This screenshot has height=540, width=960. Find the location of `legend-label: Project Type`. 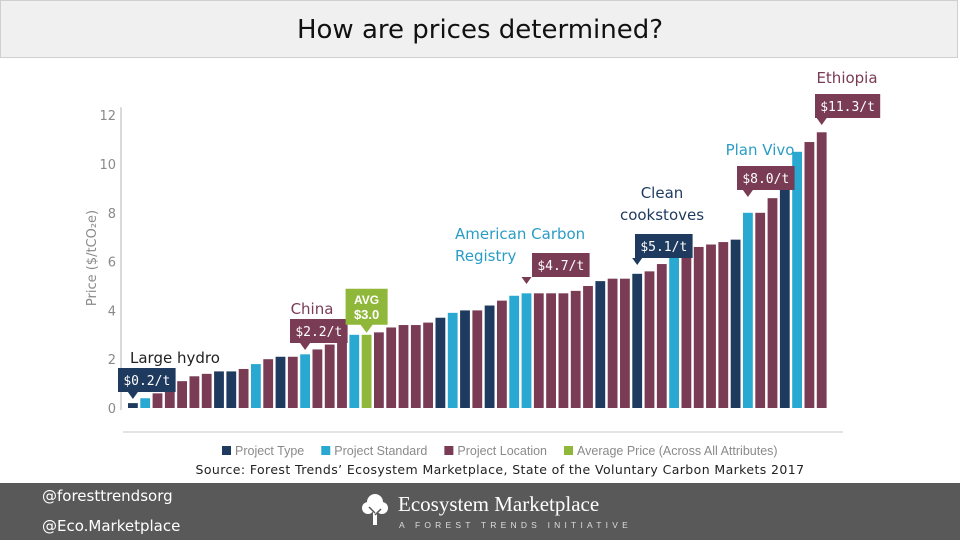

legend-label: Project Type is located at coordinates (269, 451).